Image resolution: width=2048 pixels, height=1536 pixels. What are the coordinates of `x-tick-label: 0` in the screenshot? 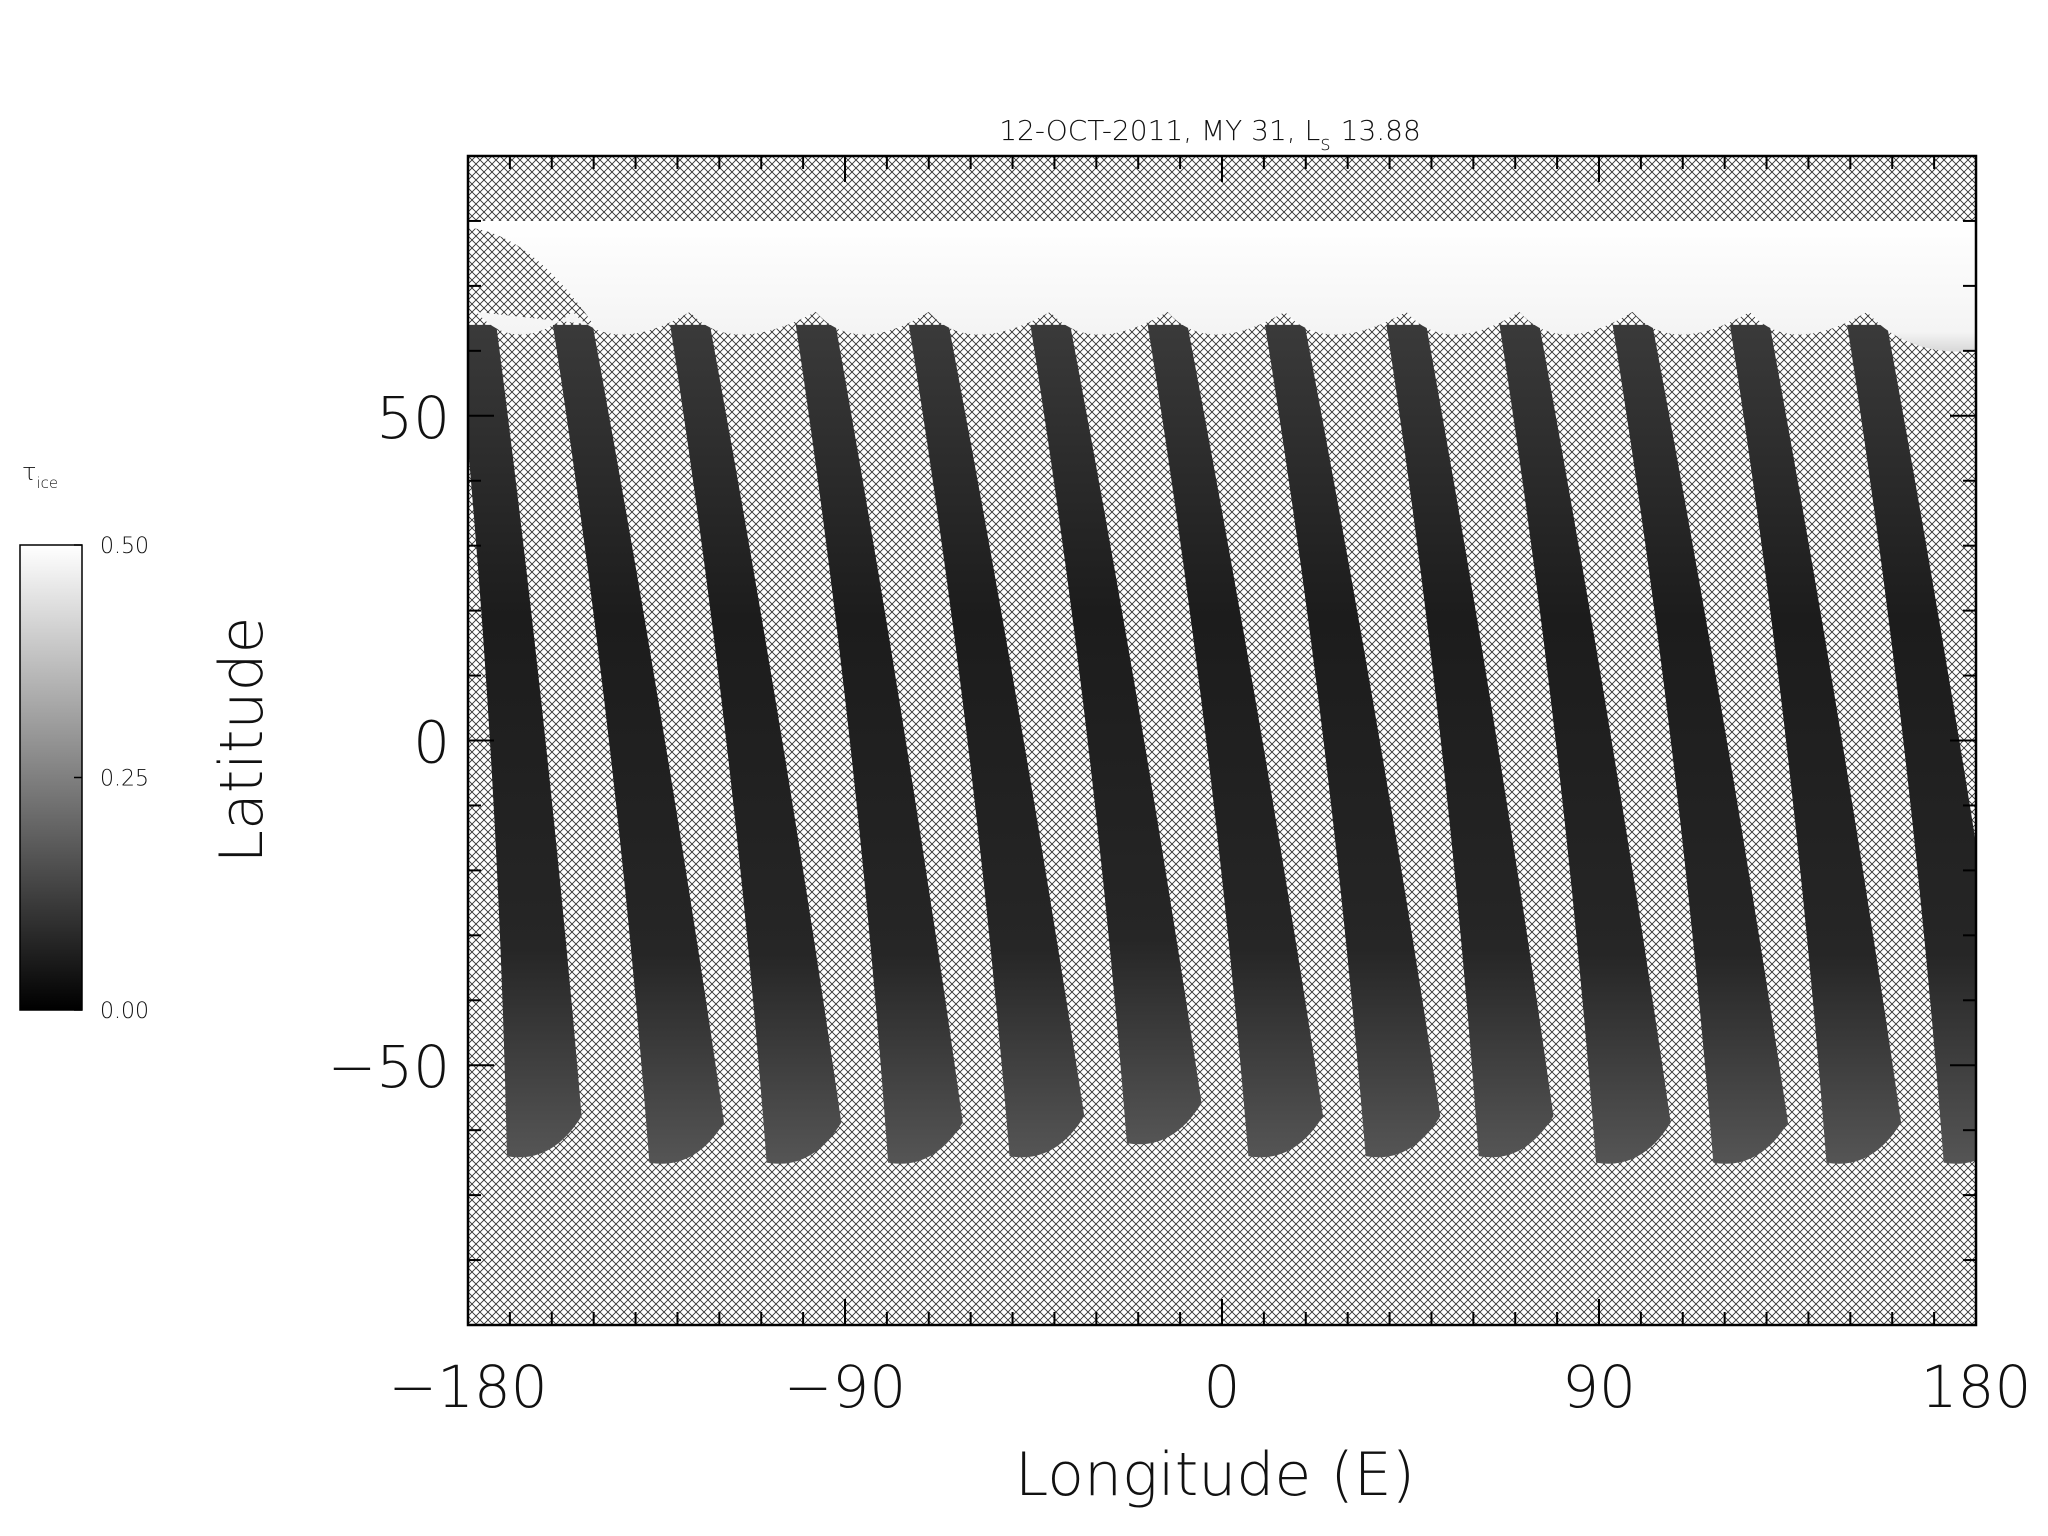 It's located at (1222, 1387).